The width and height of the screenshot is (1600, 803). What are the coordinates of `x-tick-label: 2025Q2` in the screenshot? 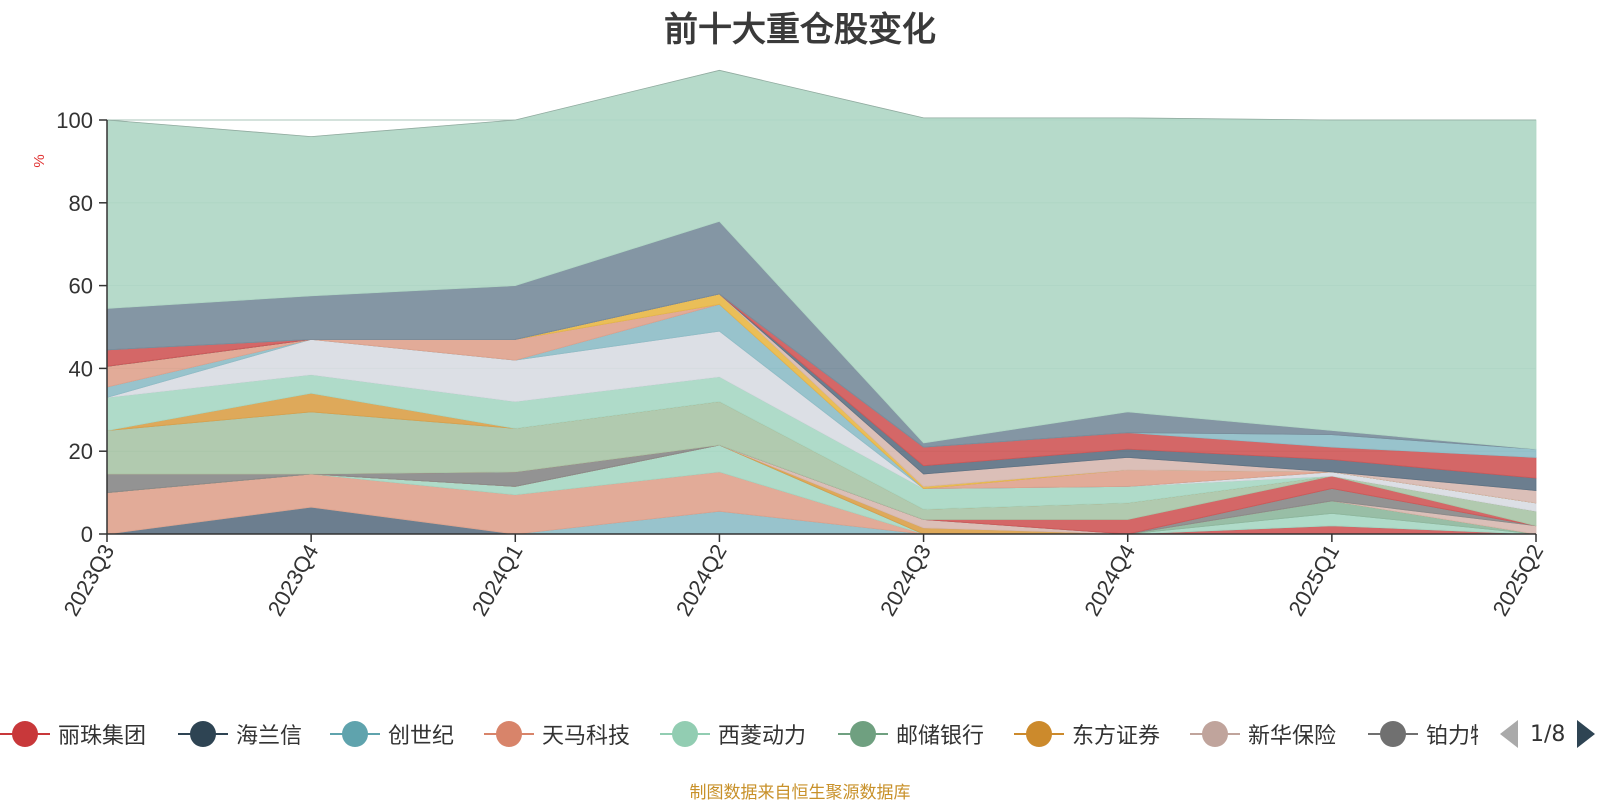 It's located at (1518, 580).